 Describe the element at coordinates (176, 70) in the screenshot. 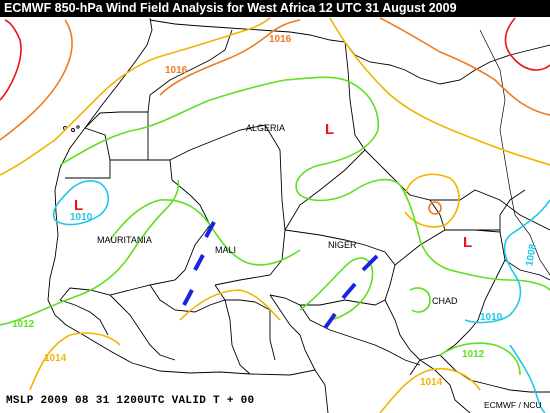

I see `isobar-label-1016-west: 1016` at that location.